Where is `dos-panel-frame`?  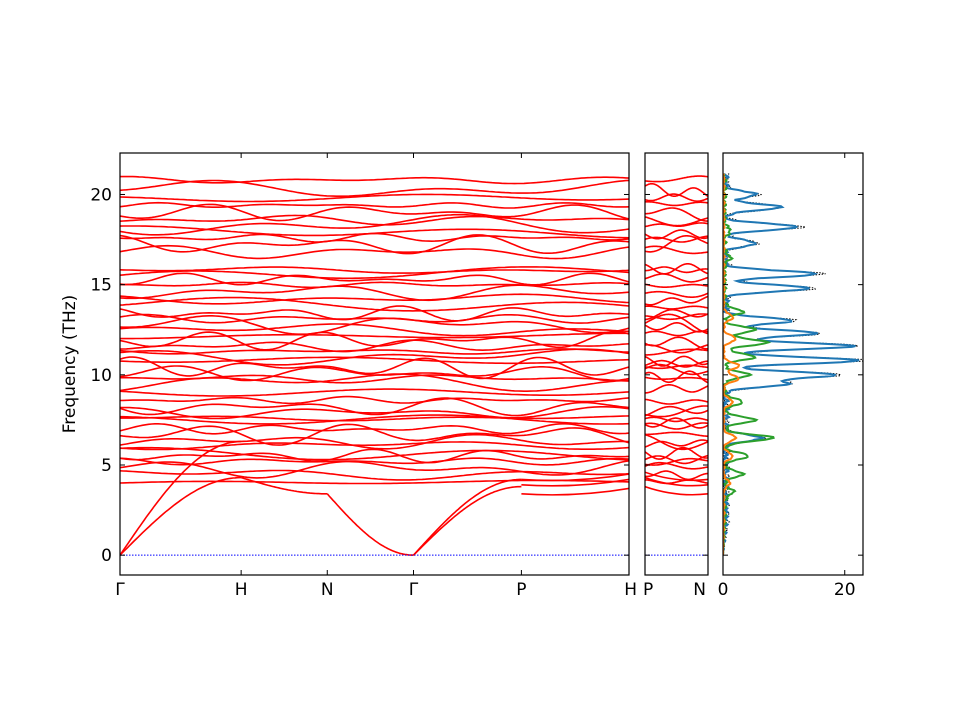 dos-panel-frame is located at coordinates (793, 364).